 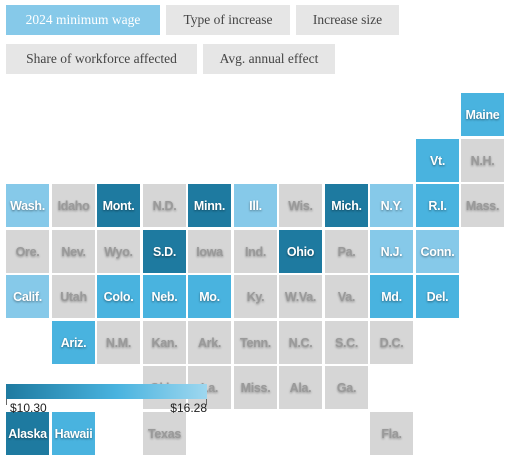 I want to click on legend-tick-max, so click(x=206, y=402).